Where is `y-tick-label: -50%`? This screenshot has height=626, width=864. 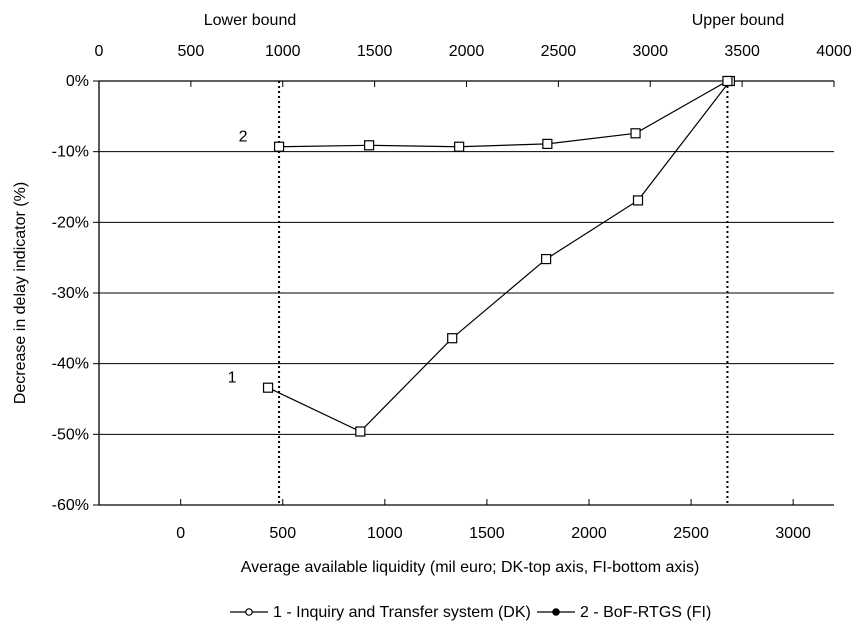
y-tick-label: -50% is located at coordinates (70, 434).